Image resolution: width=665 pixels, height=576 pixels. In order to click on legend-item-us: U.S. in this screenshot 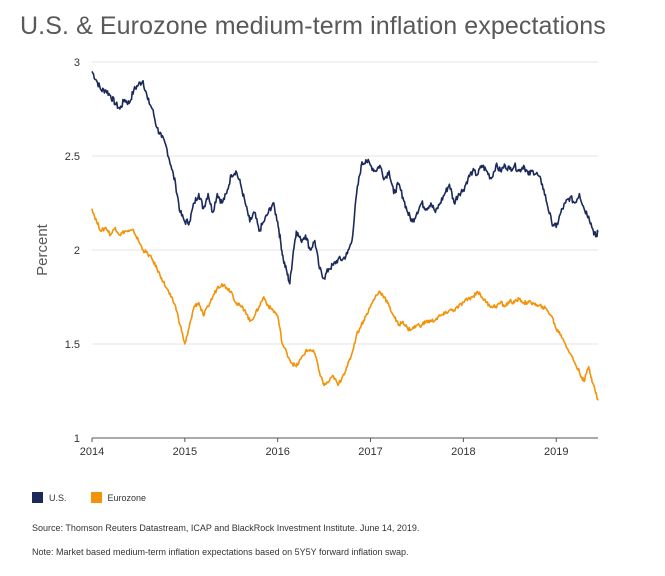, I will do `click(49, 497)`.